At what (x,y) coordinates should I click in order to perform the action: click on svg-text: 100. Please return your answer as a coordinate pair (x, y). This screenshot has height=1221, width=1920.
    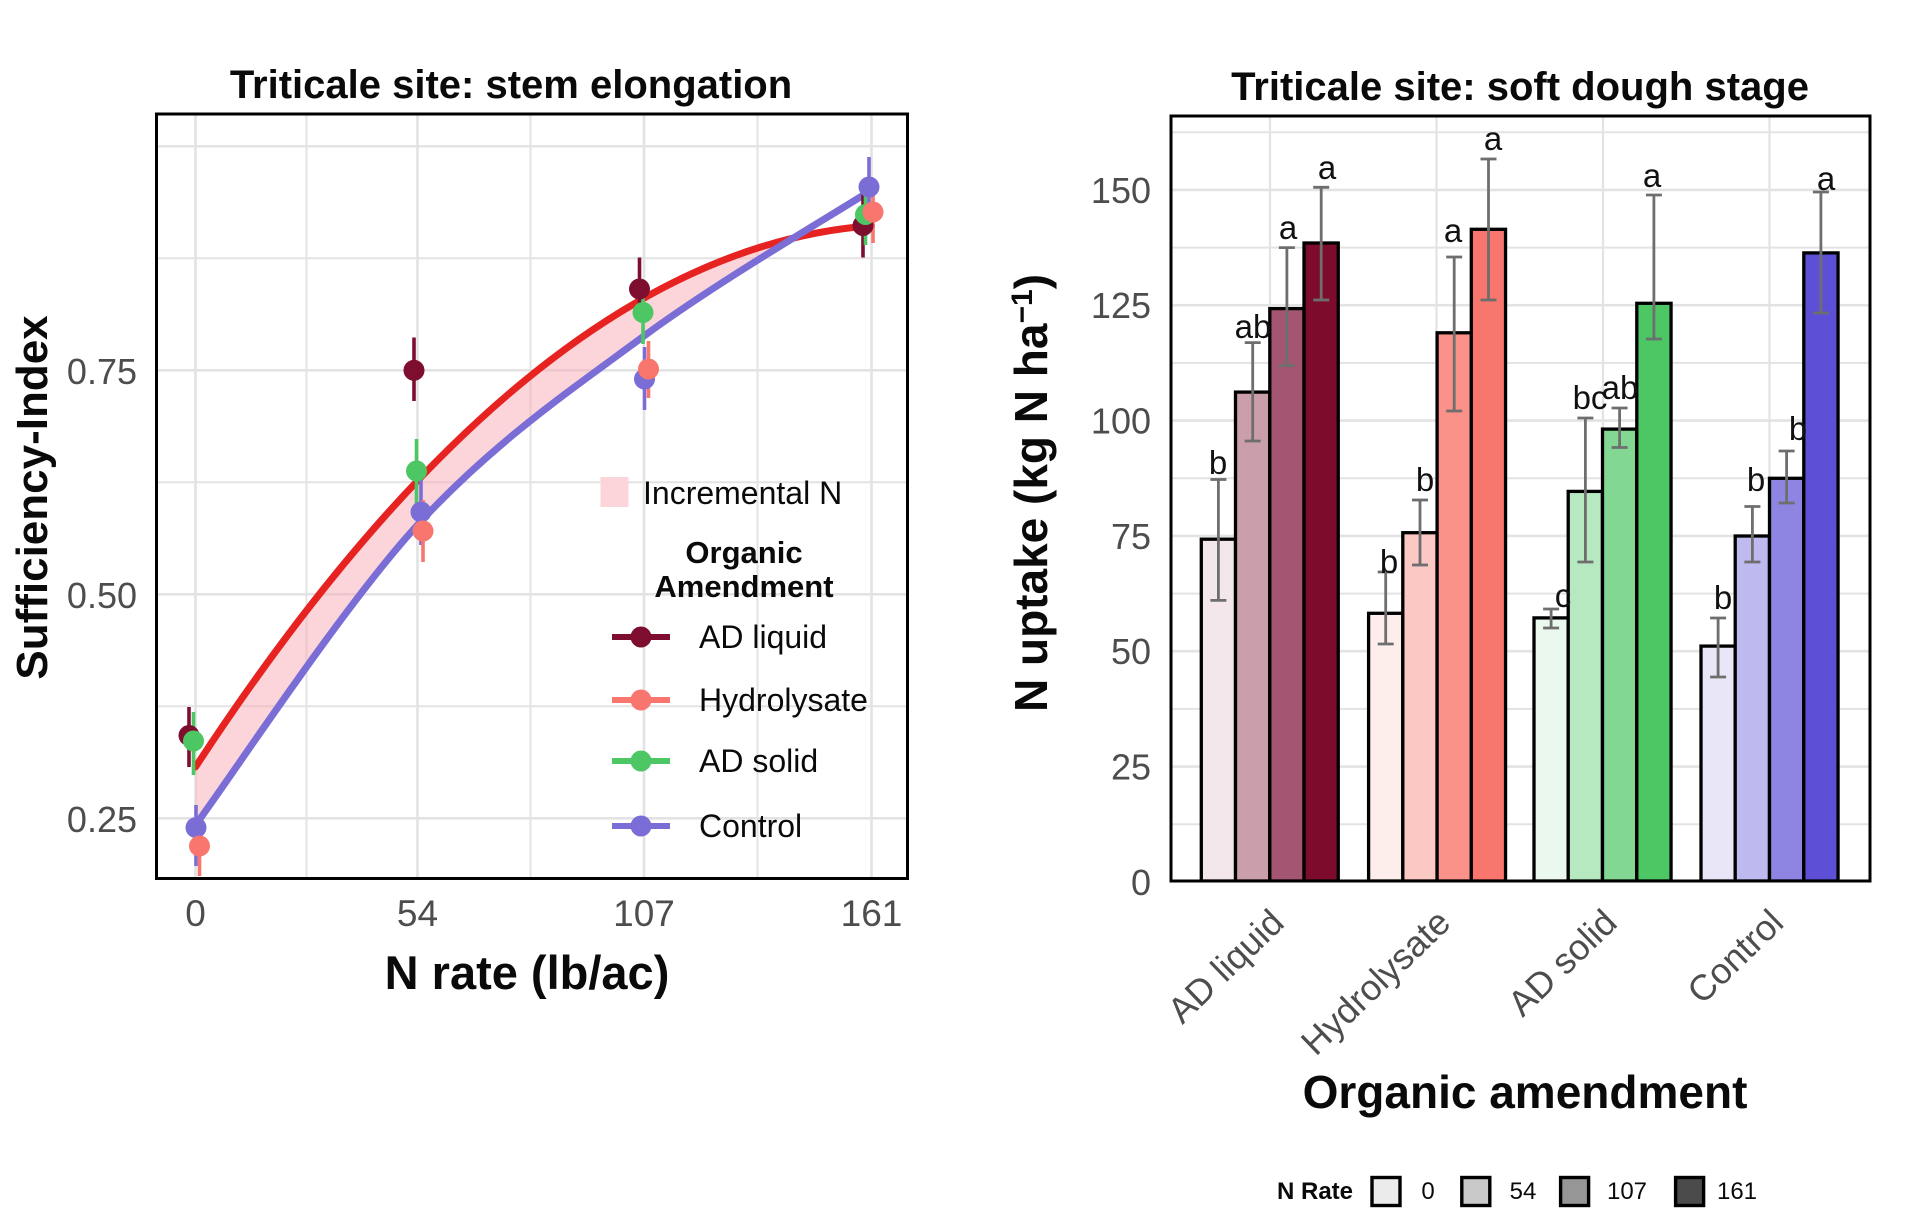
    Looking at the image, I should click on (1121, 421).